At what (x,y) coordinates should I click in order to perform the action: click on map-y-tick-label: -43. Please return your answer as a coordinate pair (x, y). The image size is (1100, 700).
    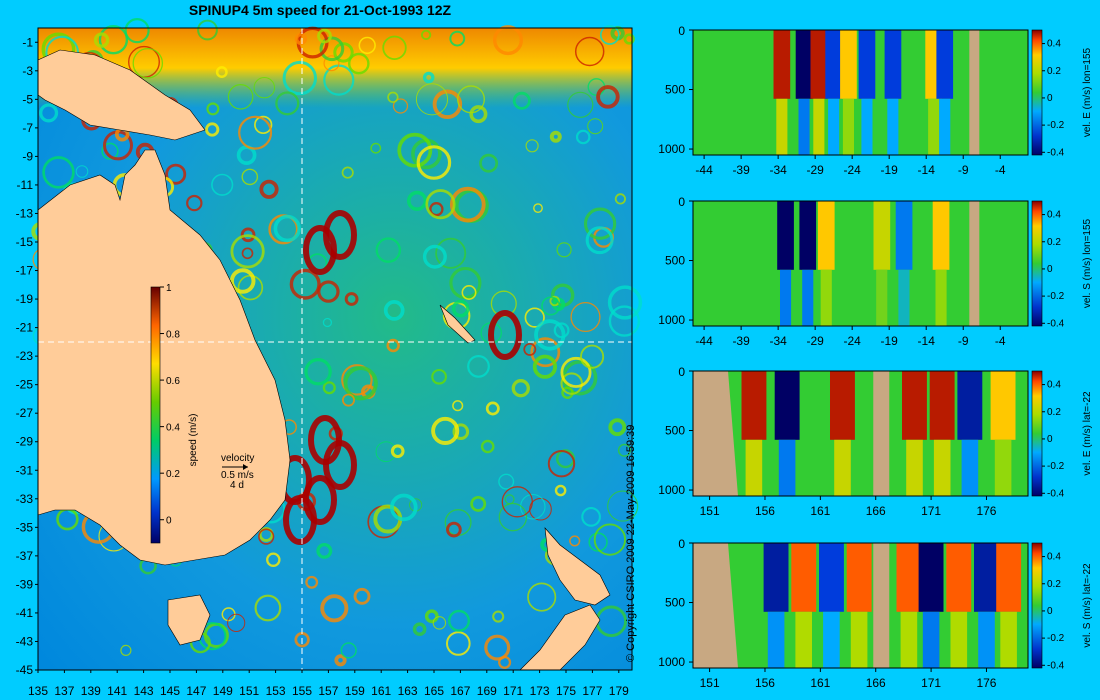
    Looking at the image, I should click on (25, 641).